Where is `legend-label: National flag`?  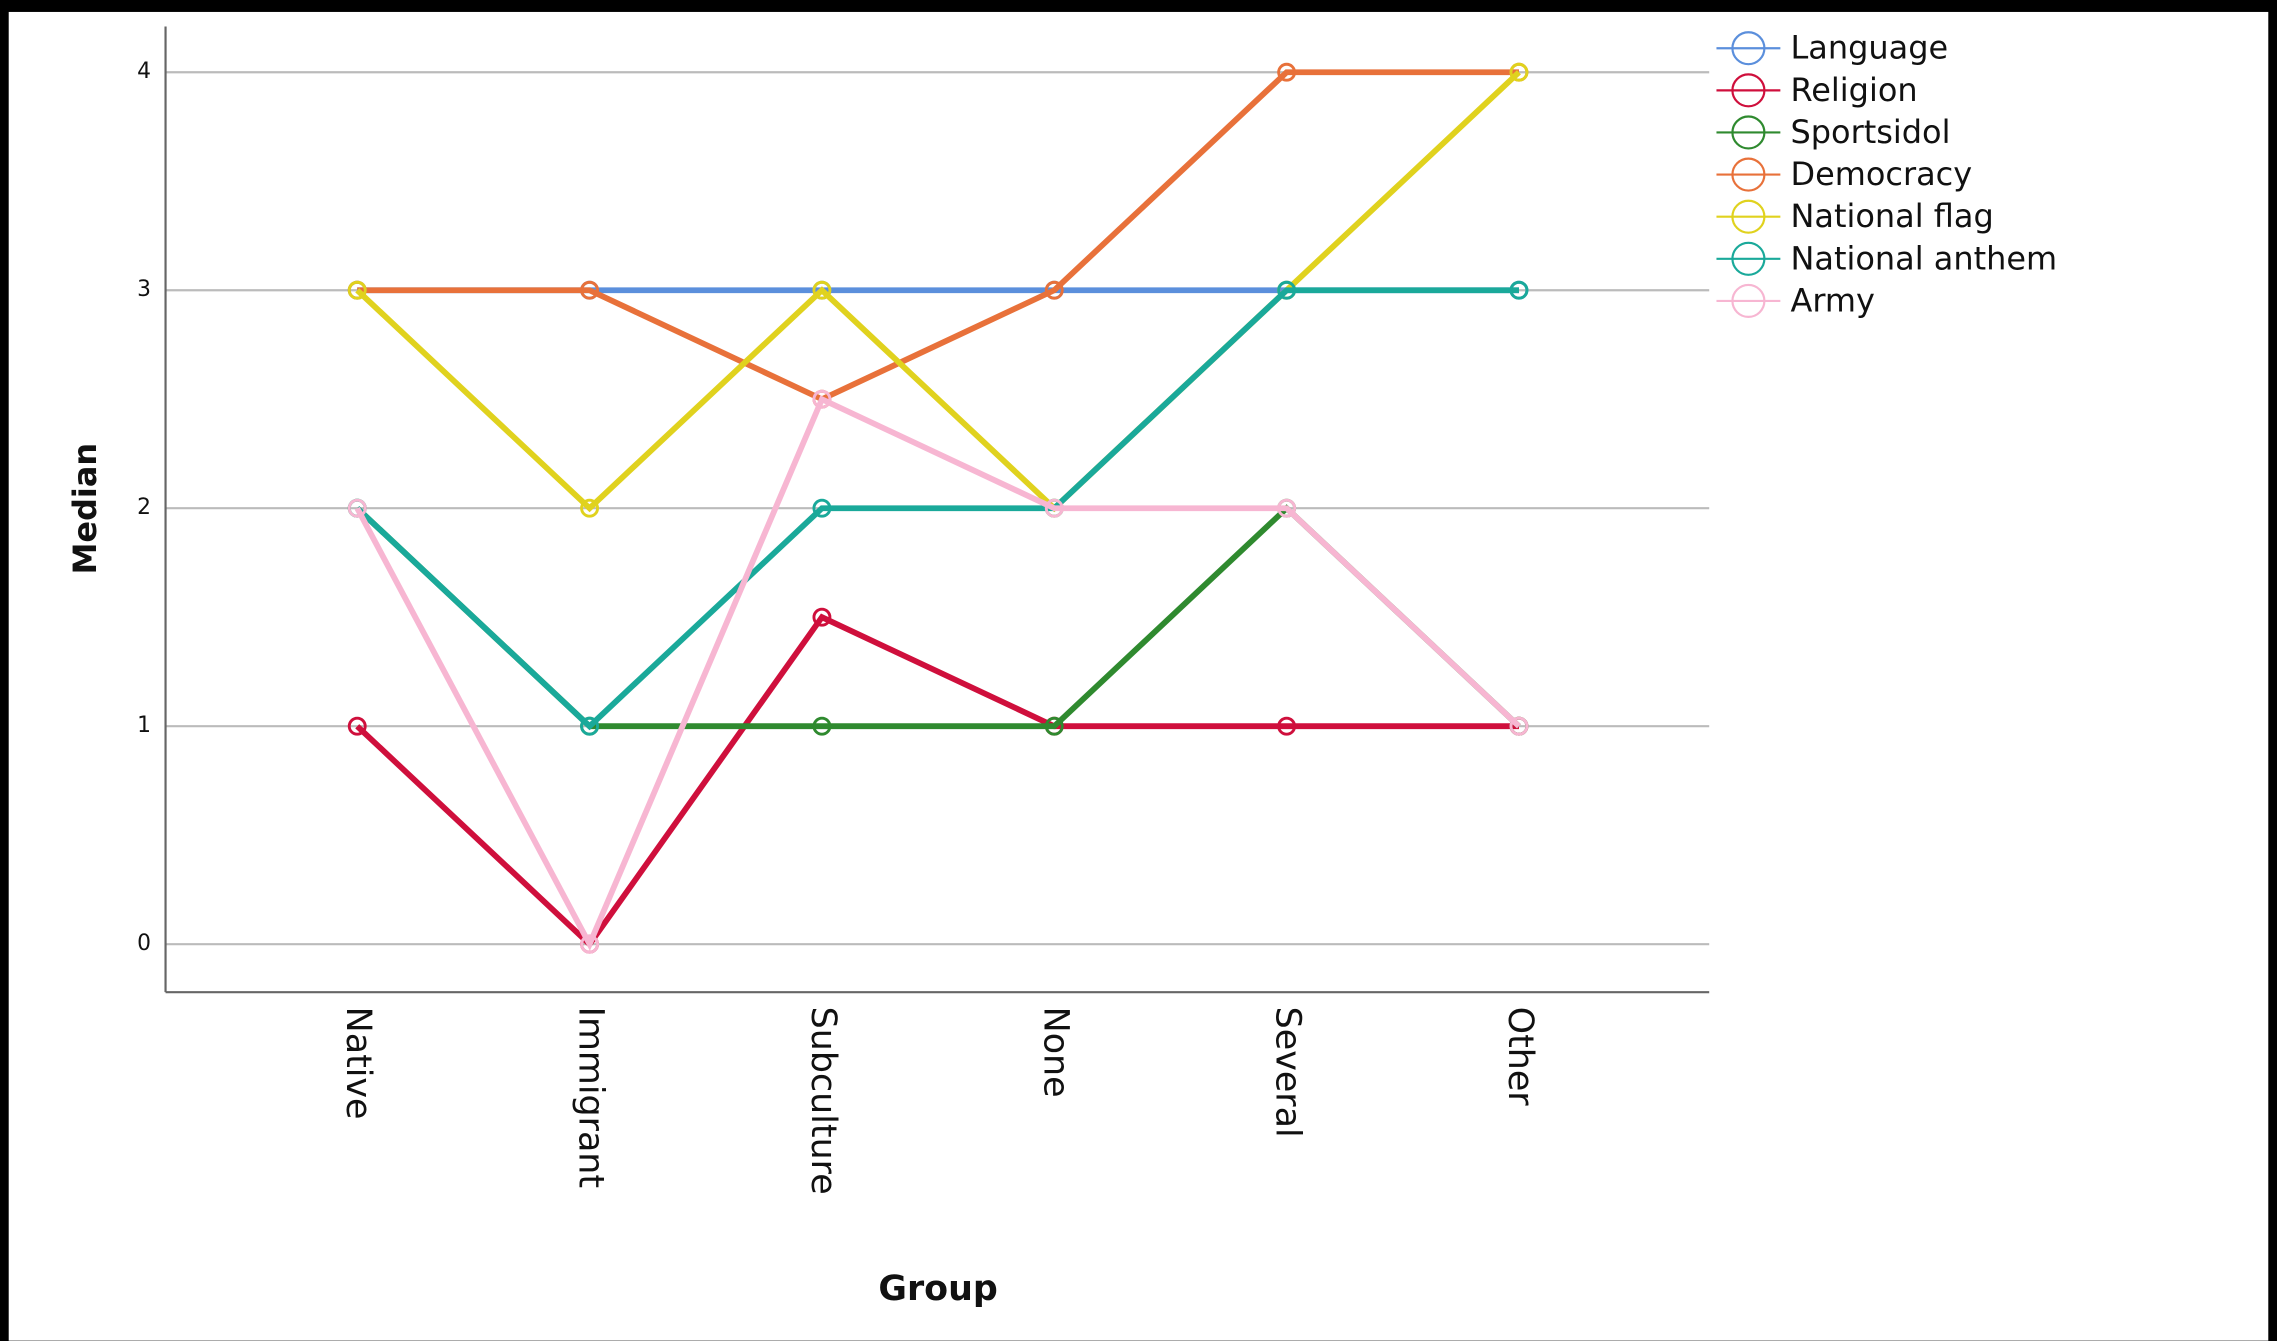 legend-label: National flag is located at coordinates (1892, 216).